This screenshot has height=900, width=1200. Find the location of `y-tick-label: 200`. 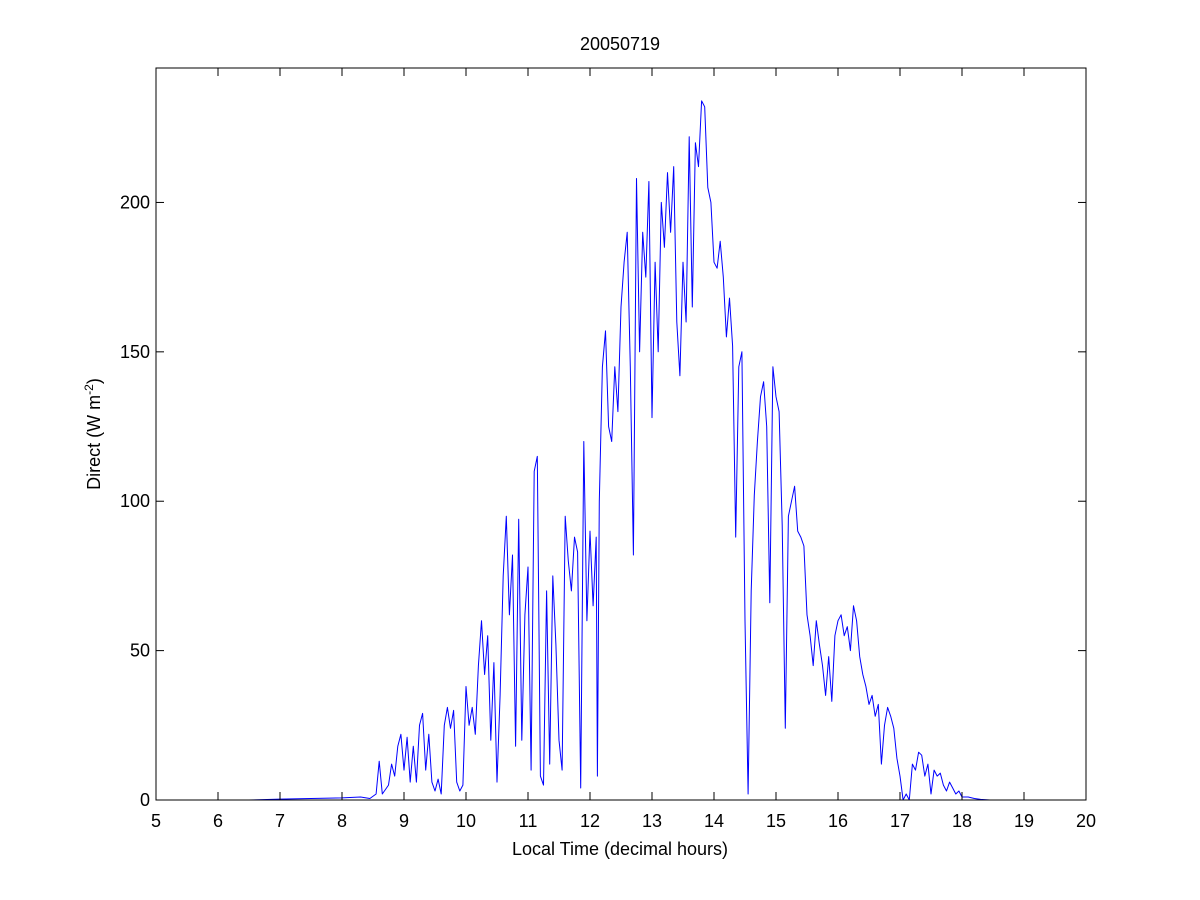

y-tick-label: 200 is located at coordinates (135, 202).